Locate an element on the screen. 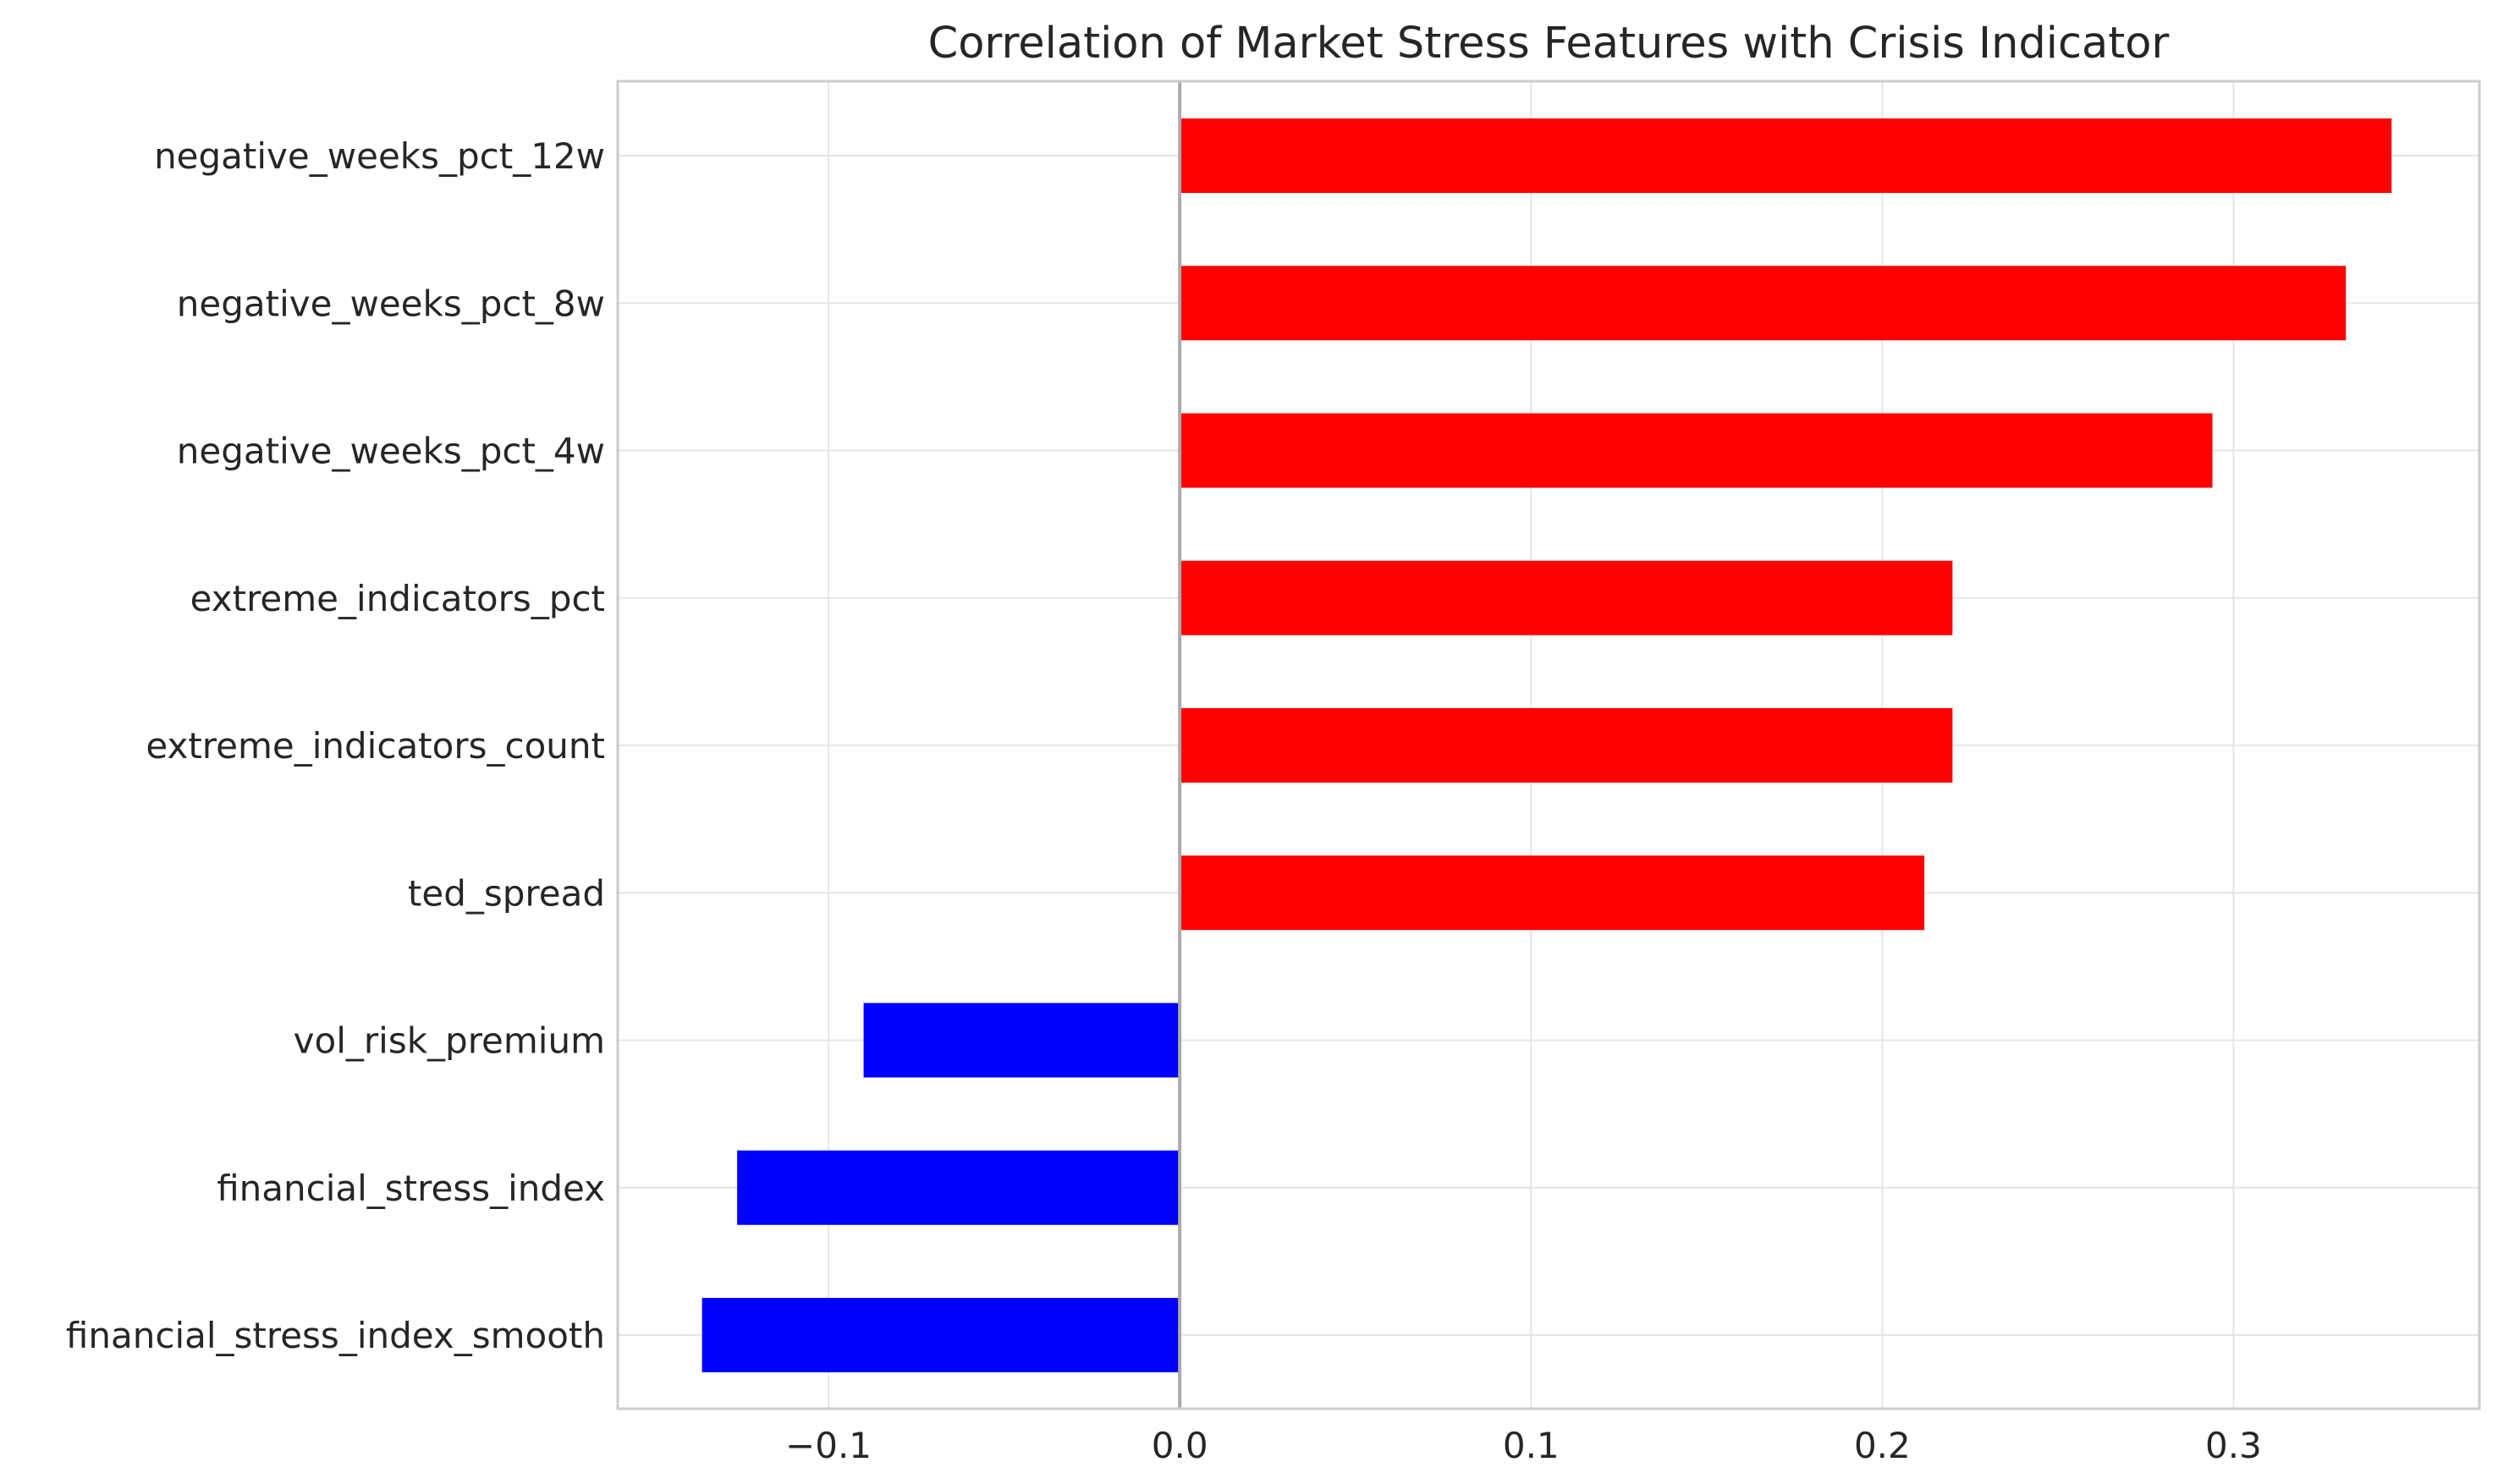 The image size is (2498, 1484). y-tick-label-negative_weeks_pct_8w: negative_weeks_pct_8w is located at coordinates (391, 303).